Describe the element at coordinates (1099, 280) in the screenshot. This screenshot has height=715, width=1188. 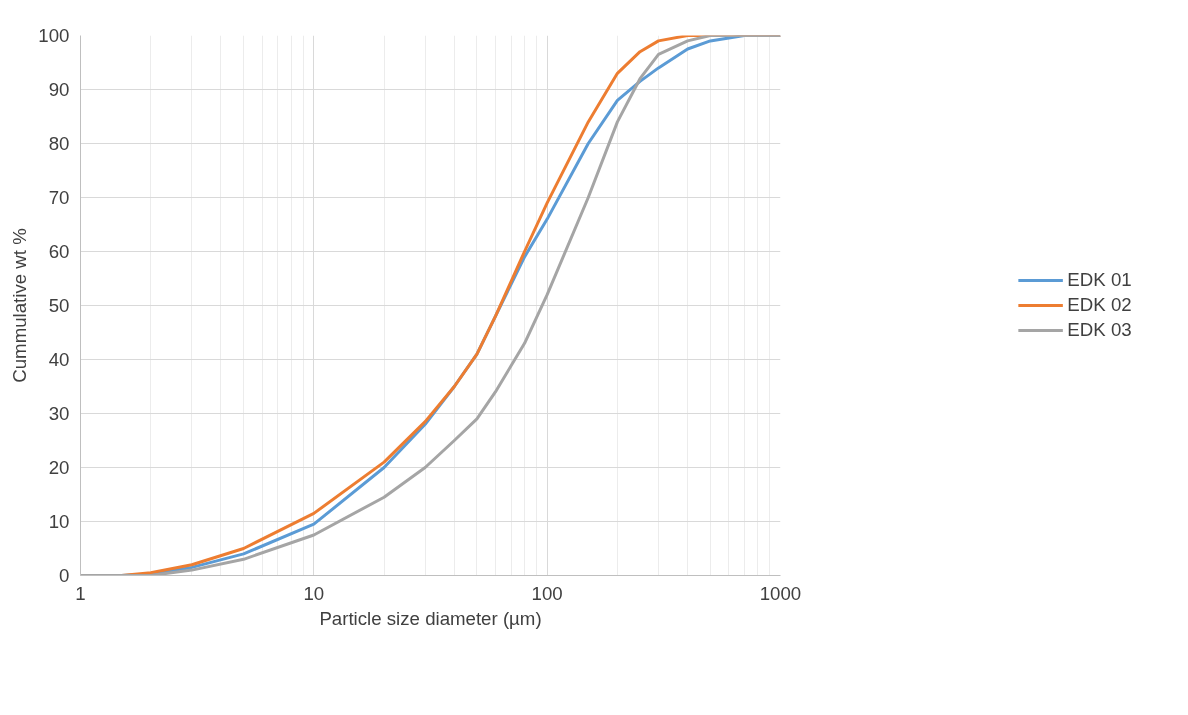
I see `legend-label: EDK 01` at that location.